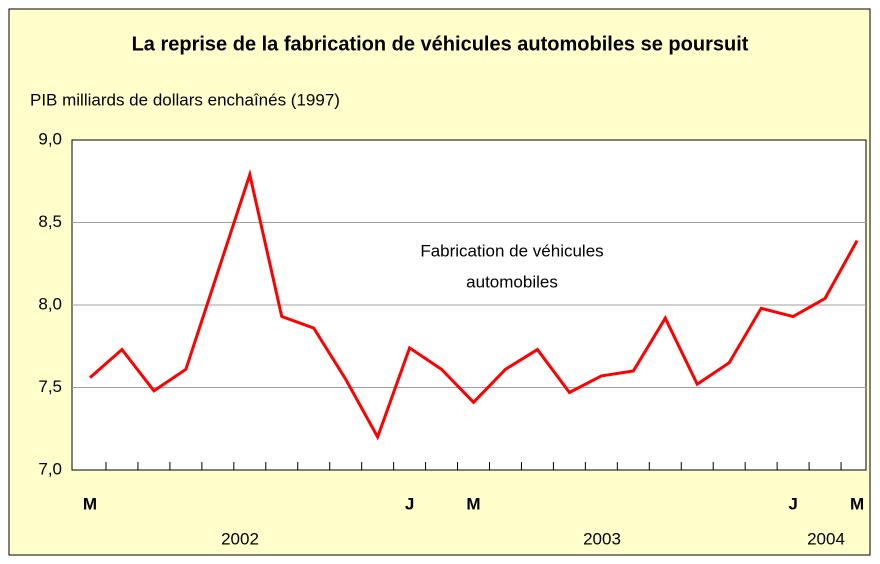  What do you see at coordinates (826, 538) in the screenshot?
I see `year-label: 2004` at bounding box center [826, 538].